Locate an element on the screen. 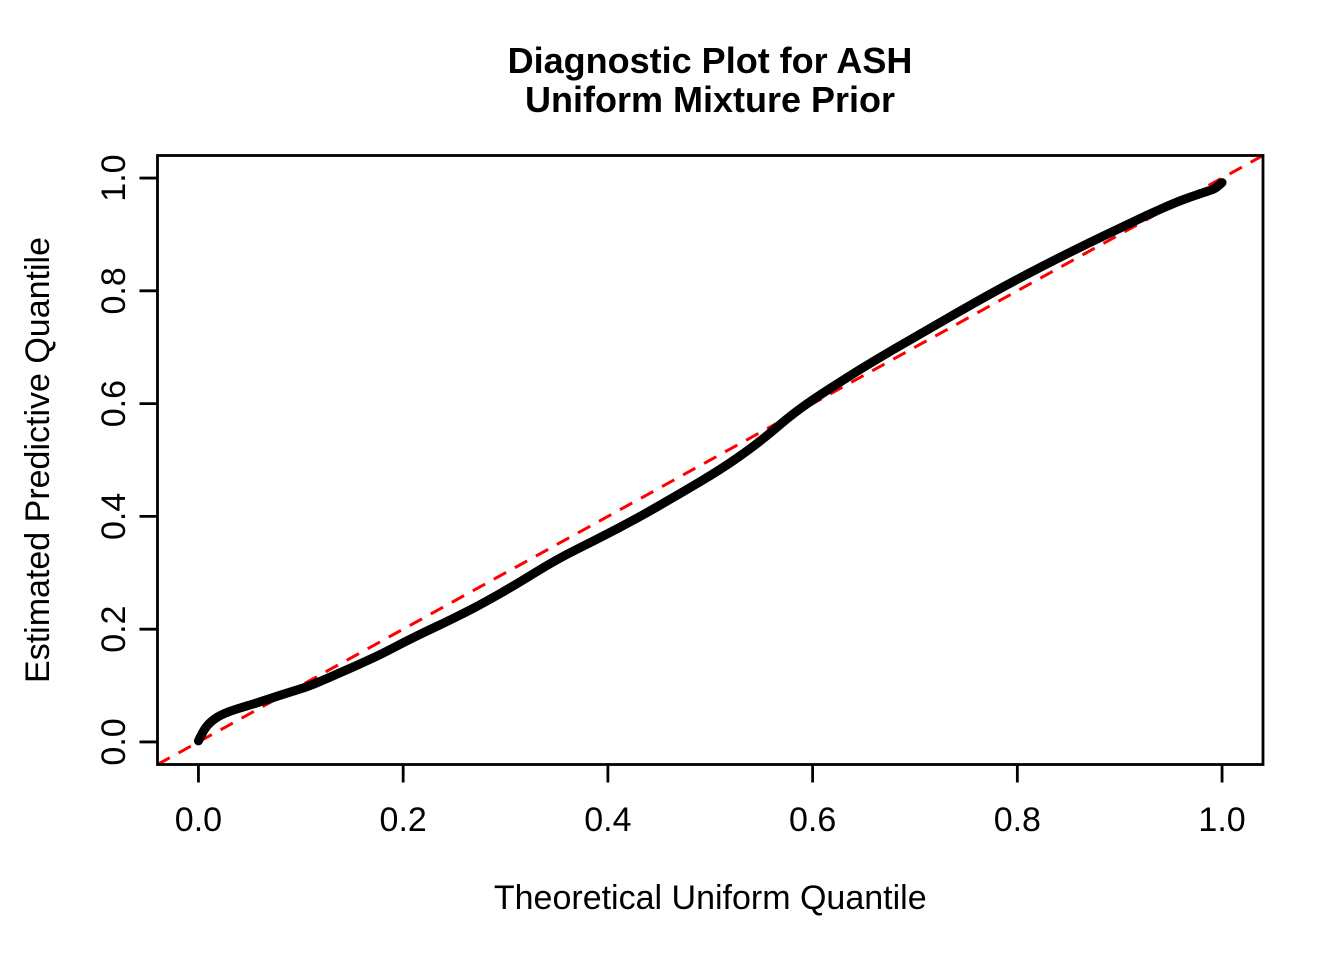  chart-title-line-1: Diagnostic Plot for ASH is located at coordinates (710, 60).